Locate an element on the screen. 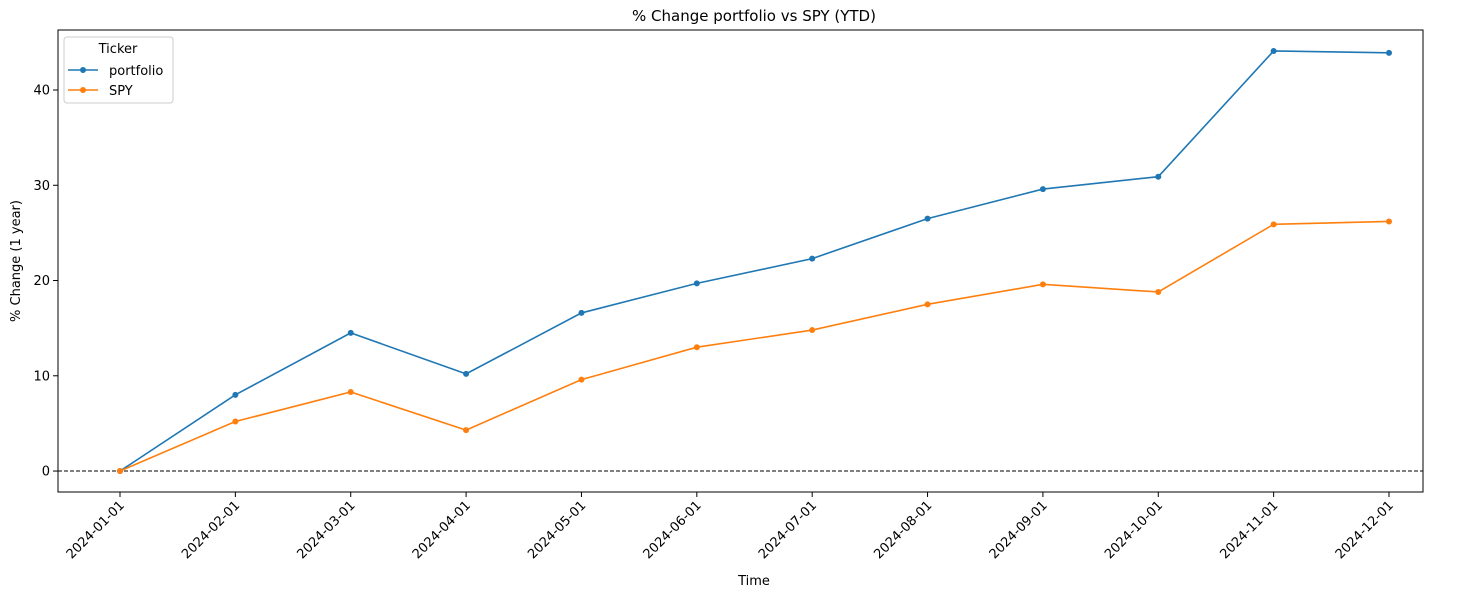 Image resolution: width=1462 pixels, height=598 pixels. y-tick-label: 40 is located at coordinates (41, 91).